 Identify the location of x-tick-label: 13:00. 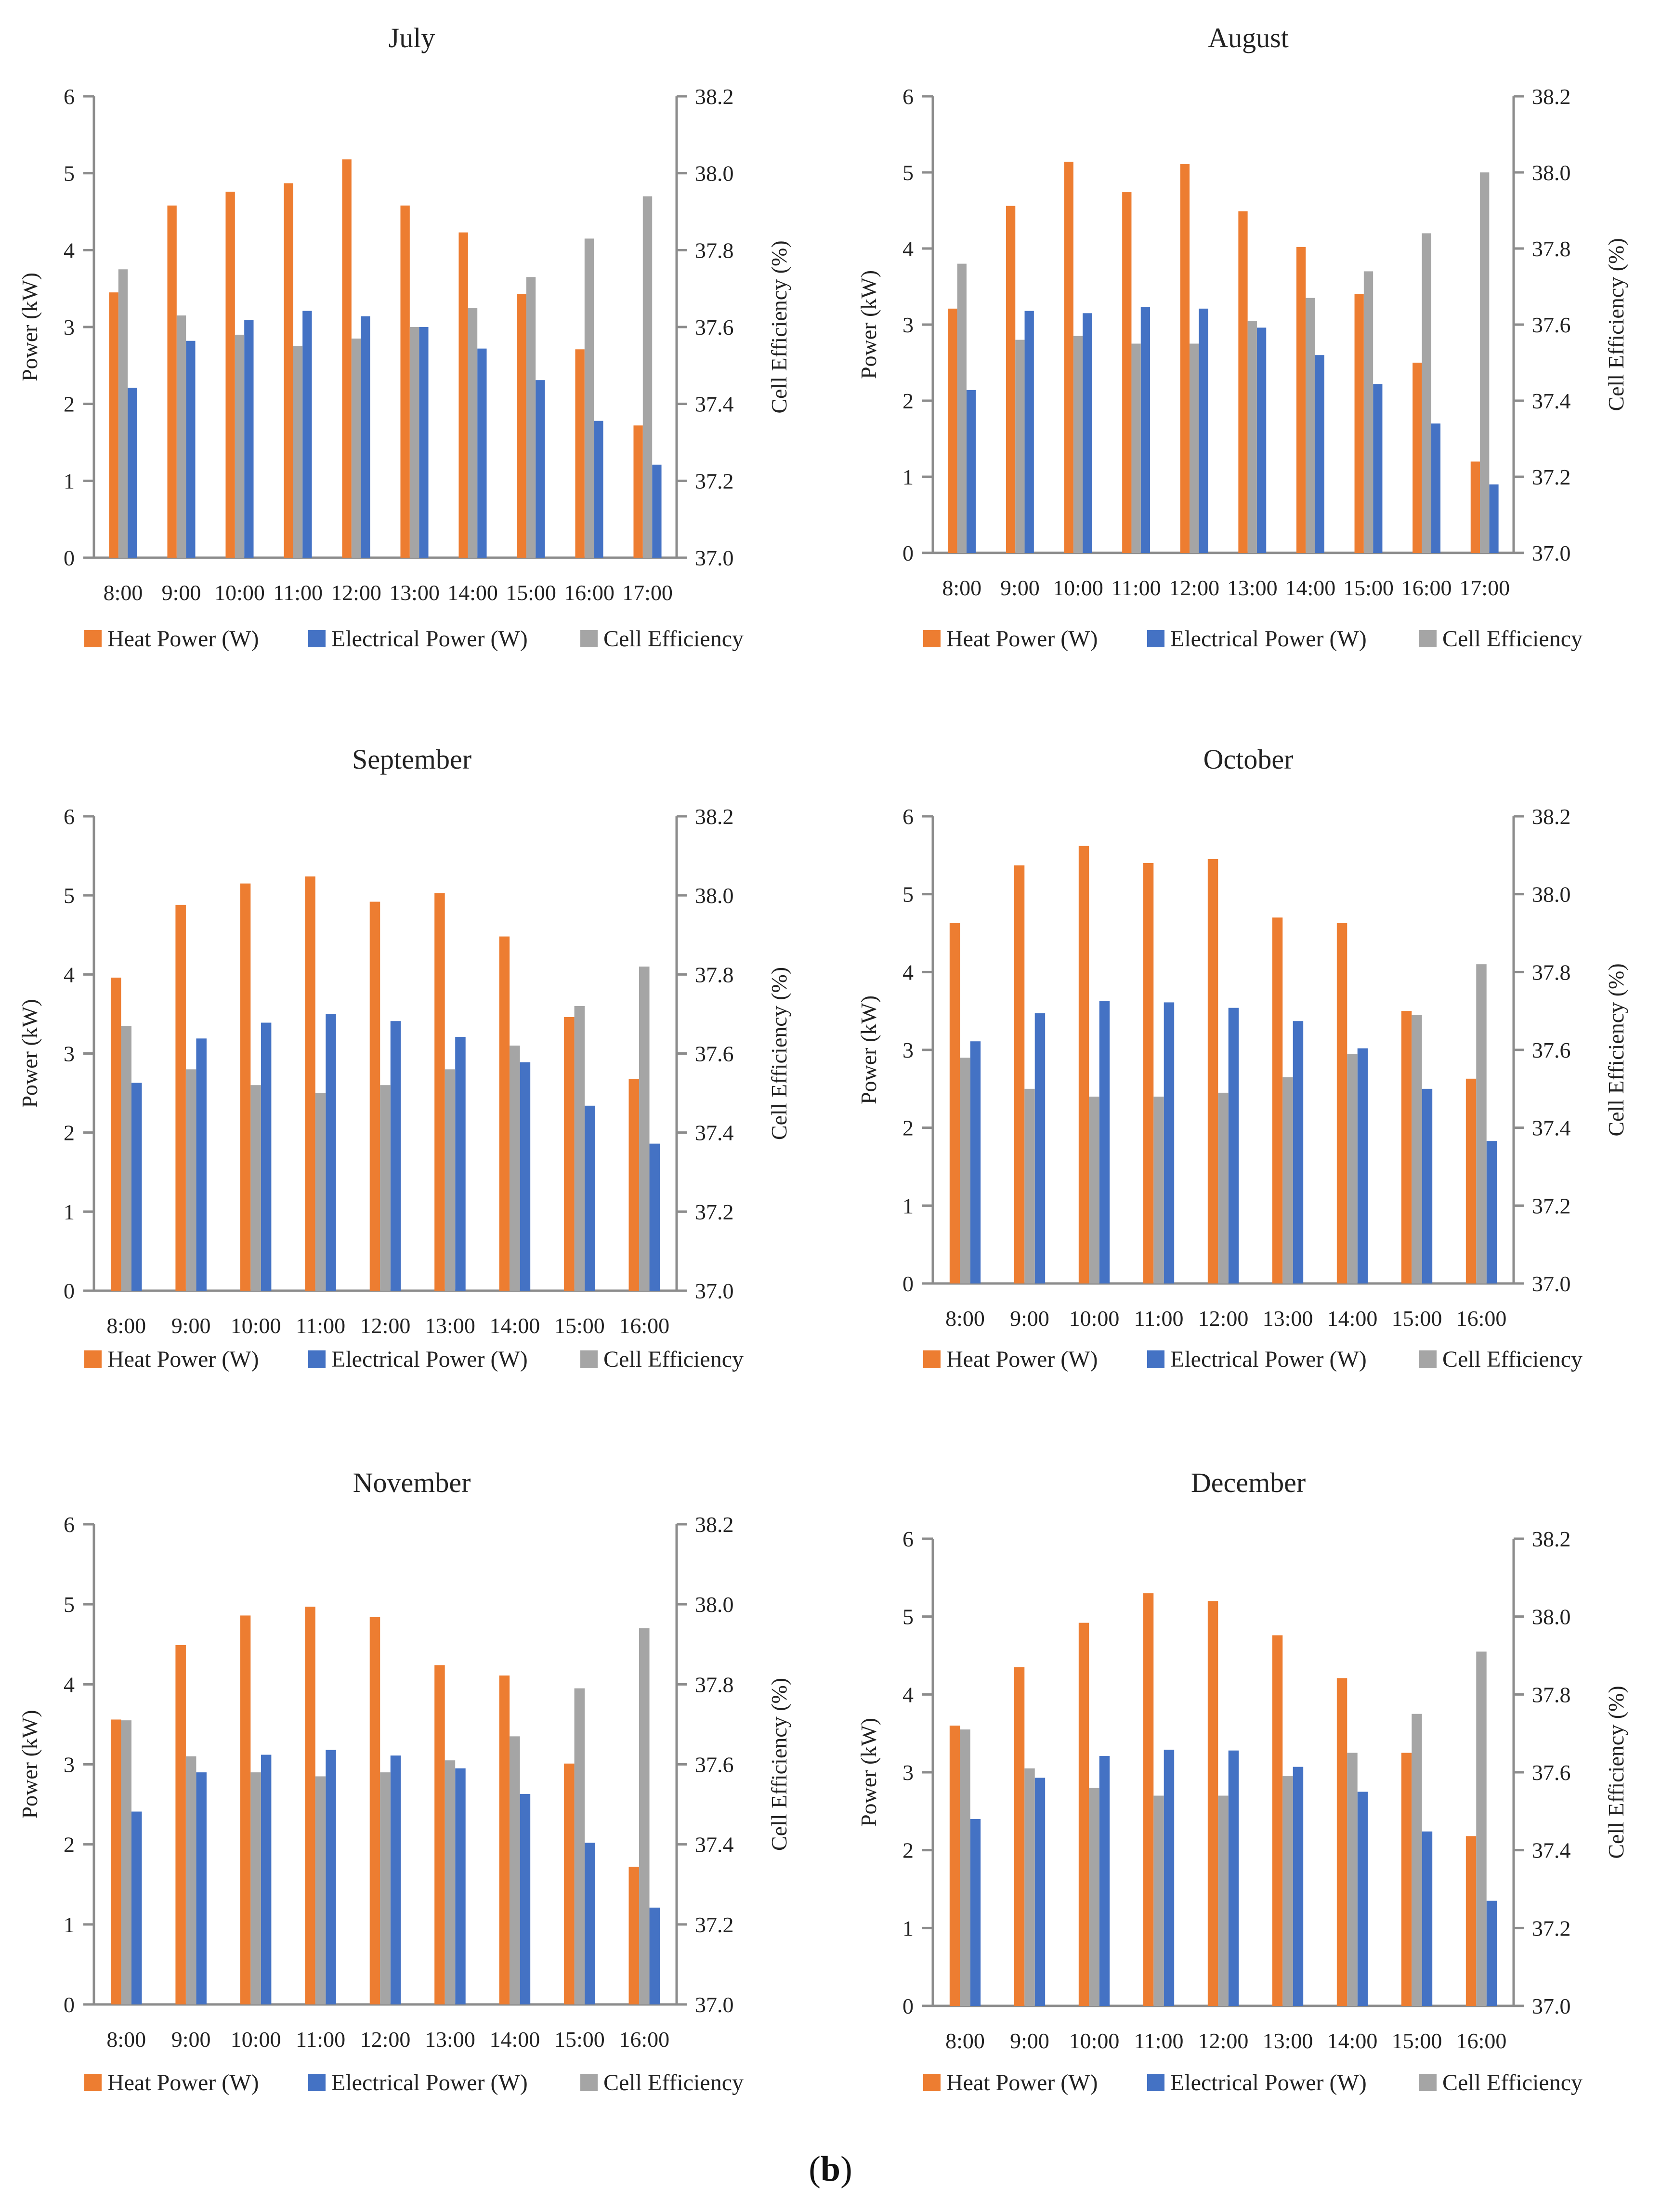
(414, 592).